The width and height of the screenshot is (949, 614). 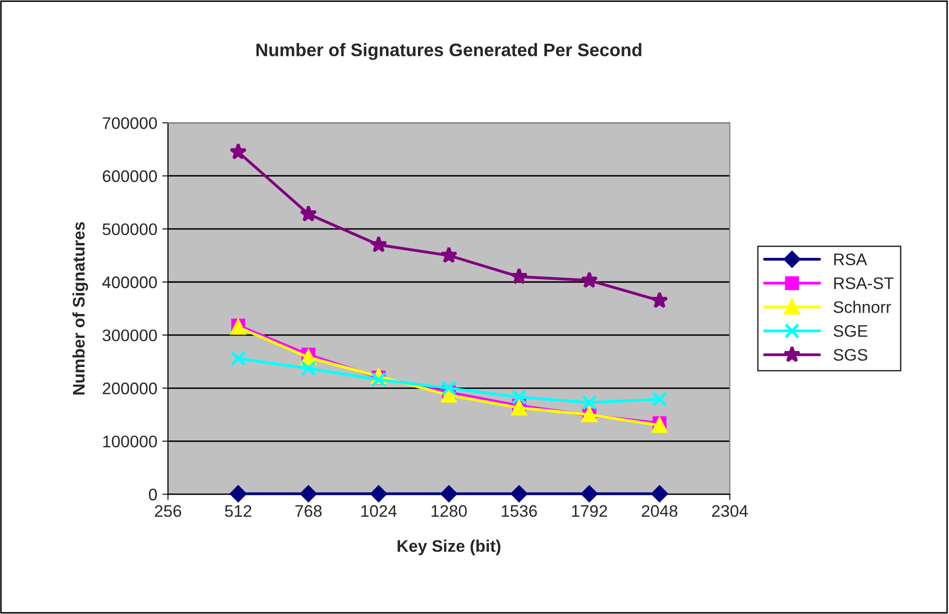 I want to click on x-tick-label: 256, so click(x=168, y=511).